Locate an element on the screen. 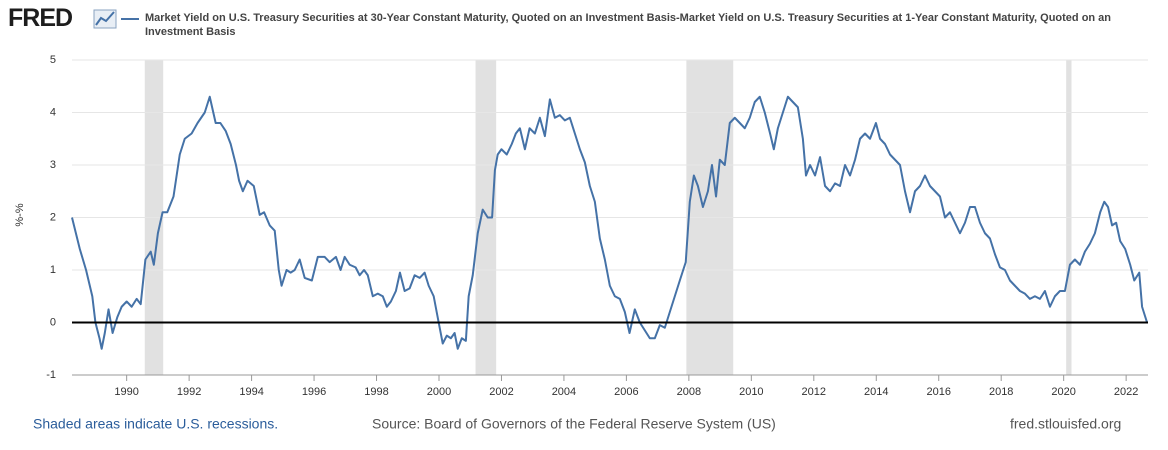 The height and width of the screenshot is (450, 1168). y-axis-label: %-% is located at coordinates (20, 214).